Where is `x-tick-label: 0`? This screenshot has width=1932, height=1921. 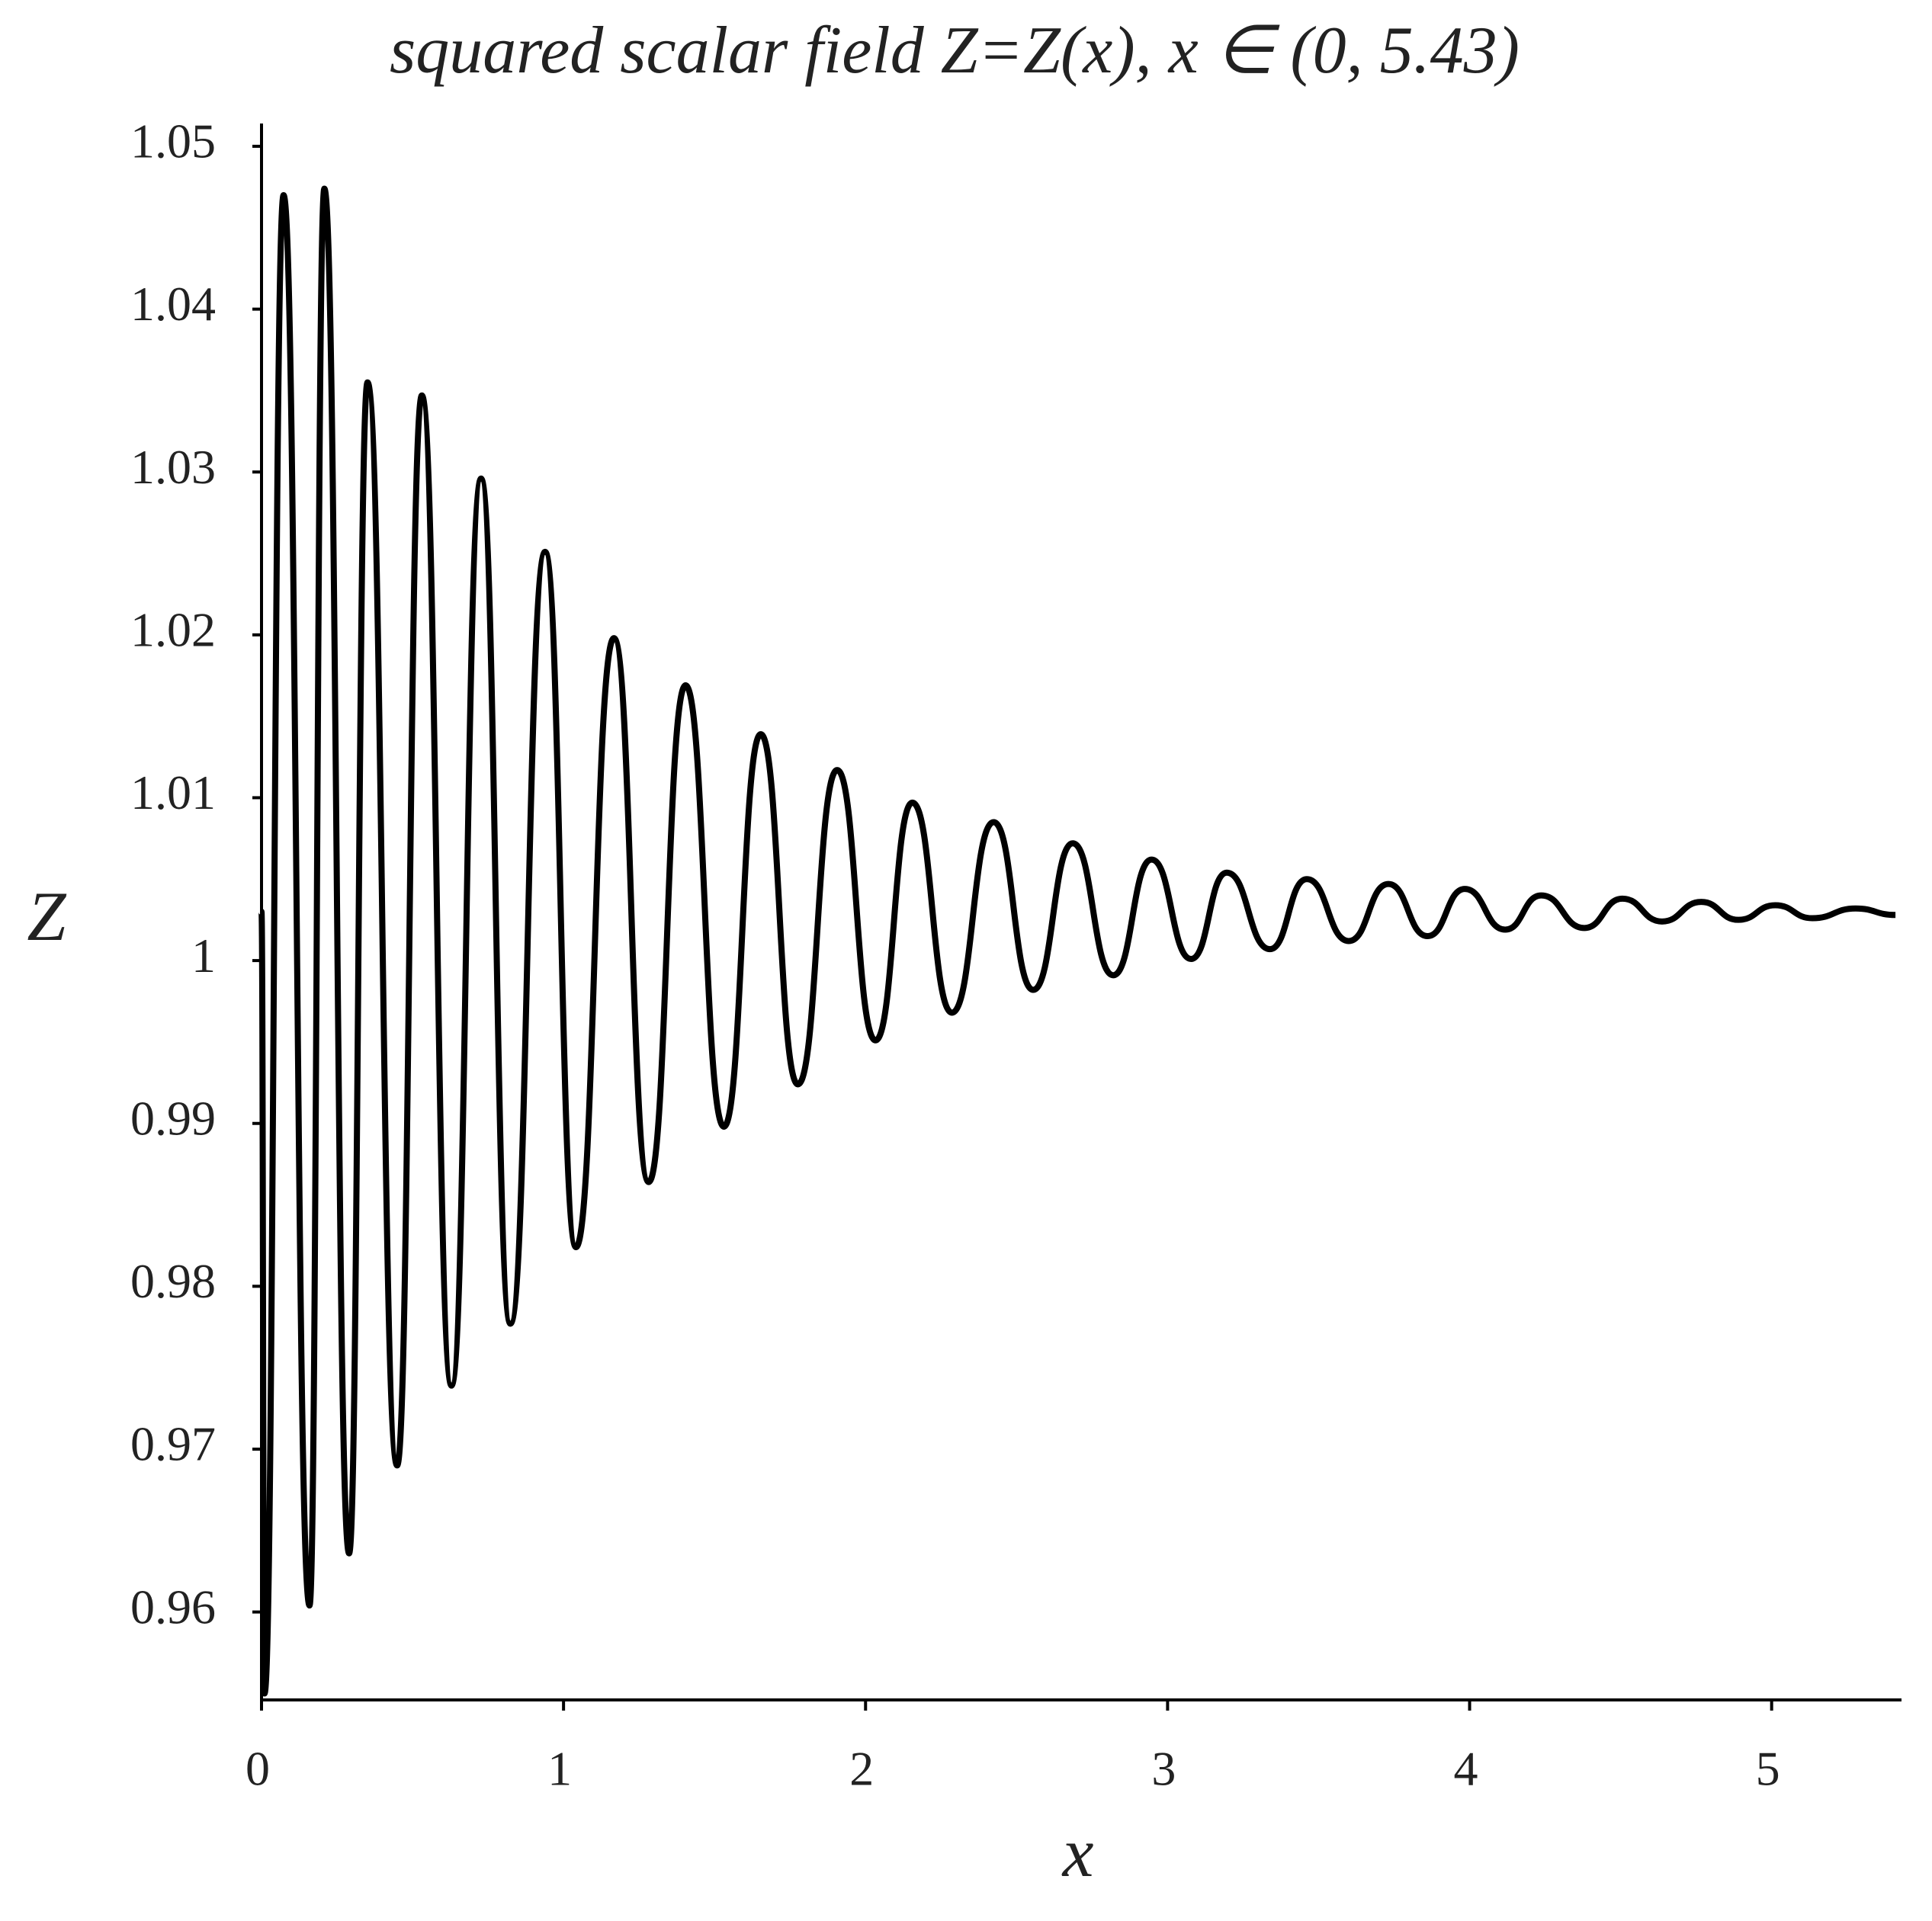
x-tick-label: 0 is located at coordinates (258, 1769).